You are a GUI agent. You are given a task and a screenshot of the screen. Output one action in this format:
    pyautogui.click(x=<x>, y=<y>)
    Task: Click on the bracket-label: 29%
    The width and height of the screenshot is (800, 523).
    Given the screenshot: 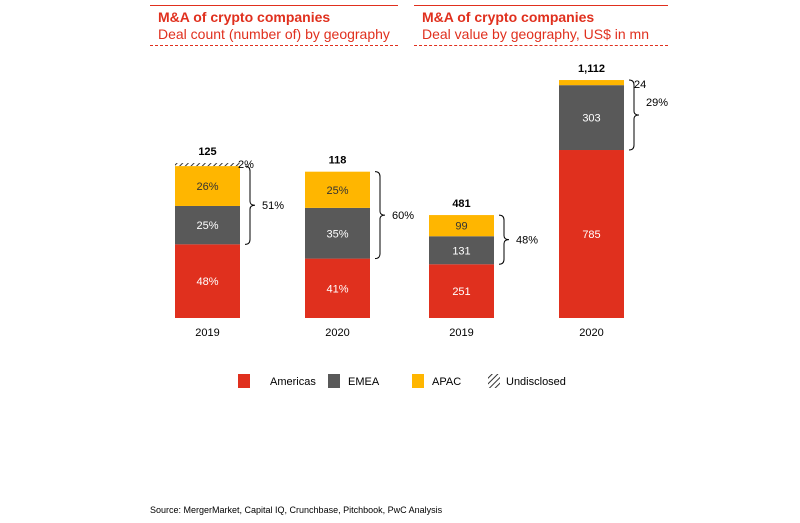 What is the action you would take?
    pyautogui.click(x=657, y=103)
    